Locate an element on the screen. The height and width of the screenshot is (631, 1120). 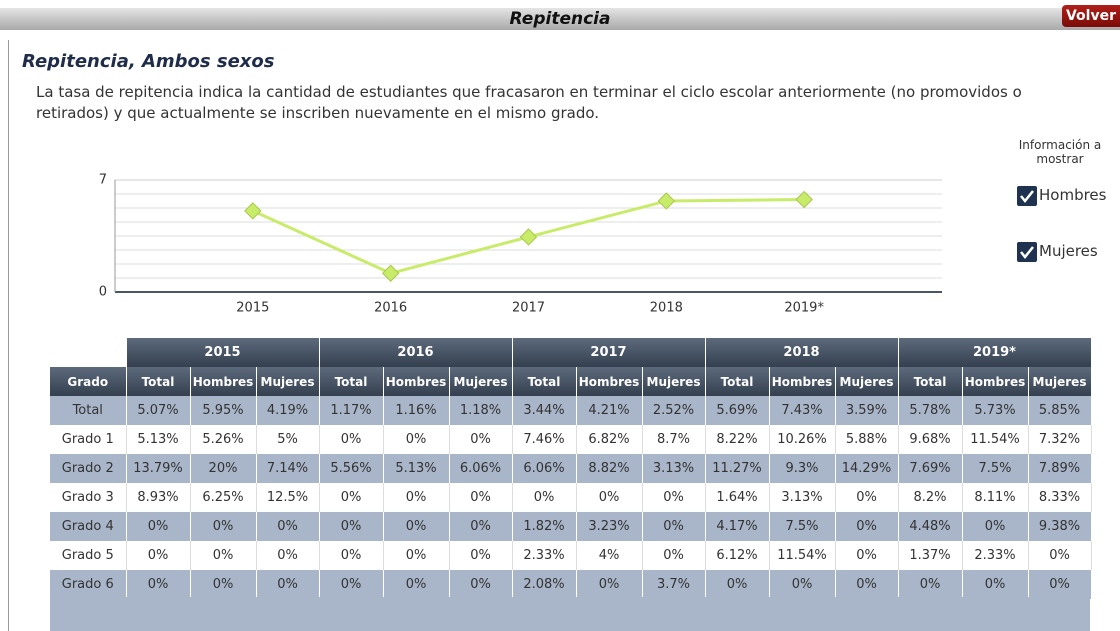
table-cell: 11.54% is located at coordinates (802, 555).